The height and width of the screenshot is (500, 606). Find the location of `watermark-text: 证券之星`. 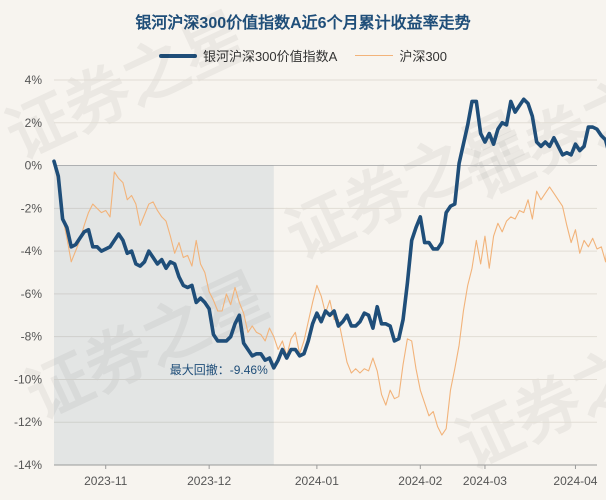

watermark-text: 证券之星 is located at coordinates (525, 395).